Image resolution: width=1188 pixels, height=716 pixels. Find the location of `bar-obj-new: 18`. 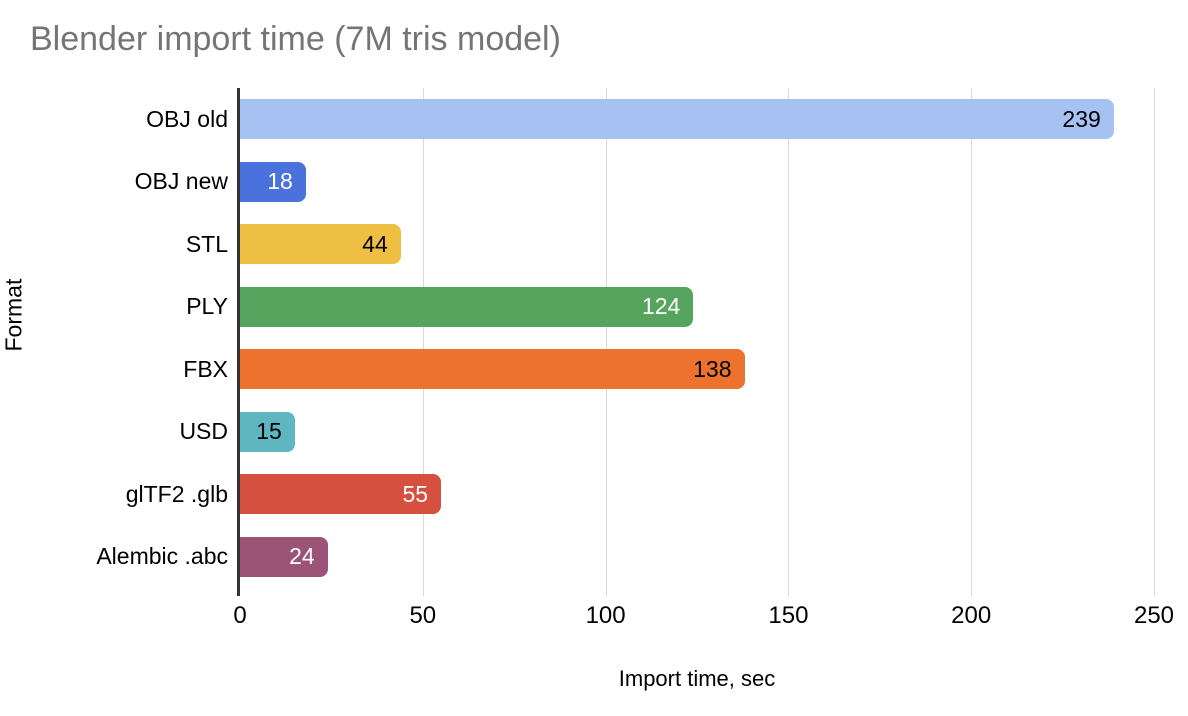

bar-obj-new: 18 is located at coordinates (273, 181).